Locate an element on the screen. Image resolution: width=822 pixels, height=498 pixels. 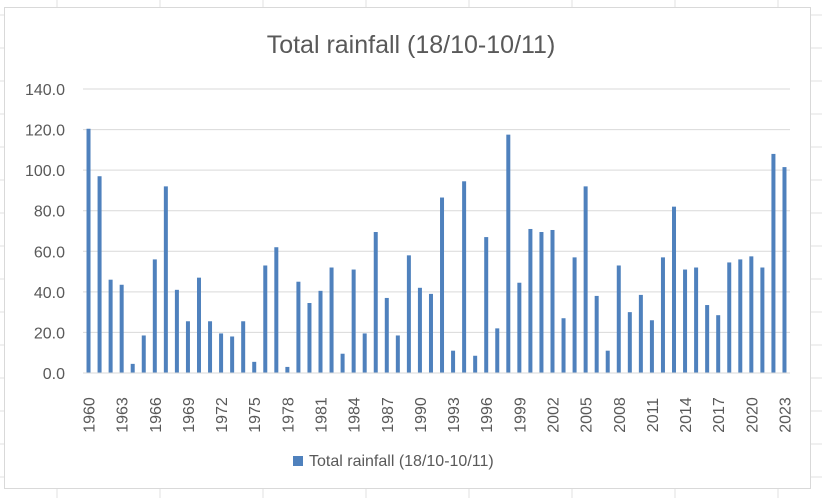
y-tick-label: 140.0 is located at coordinates (45, 90).